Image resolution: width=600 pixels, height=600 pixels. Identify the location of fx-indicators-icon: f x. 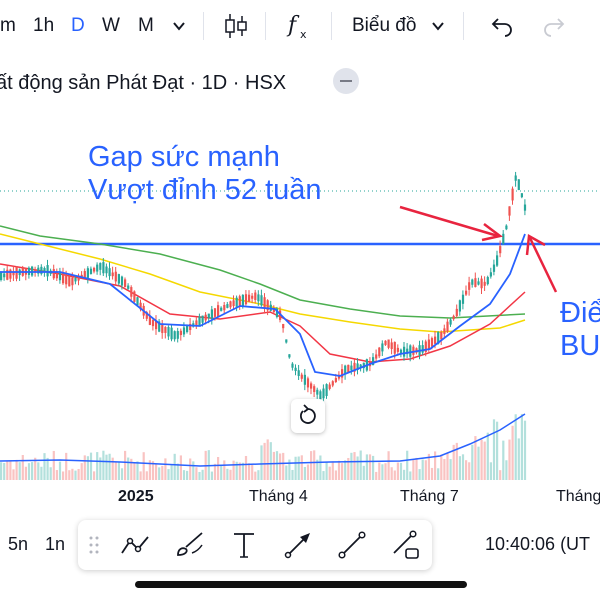
(300, 27).